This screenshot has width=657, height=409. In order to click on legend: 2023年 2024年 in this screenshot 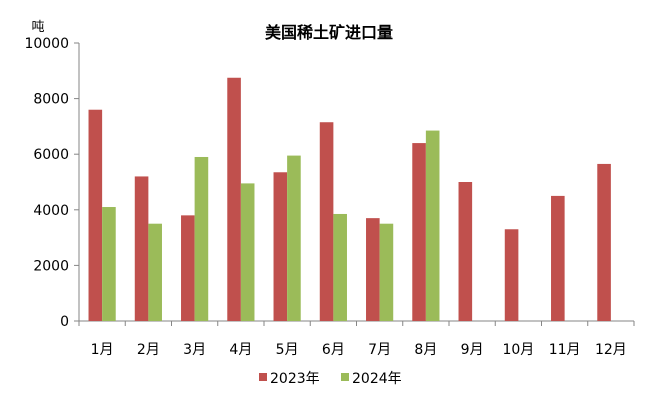, I will do `click(330, 379)`.